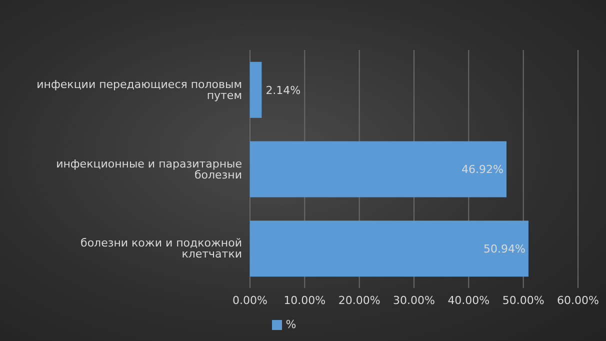 This screenshot has height=341, width=606. What do you see at coordinates (250, 300) in the screenshot?
I see `x-tick-label: 0.00%` at bounding box center [250, 300].